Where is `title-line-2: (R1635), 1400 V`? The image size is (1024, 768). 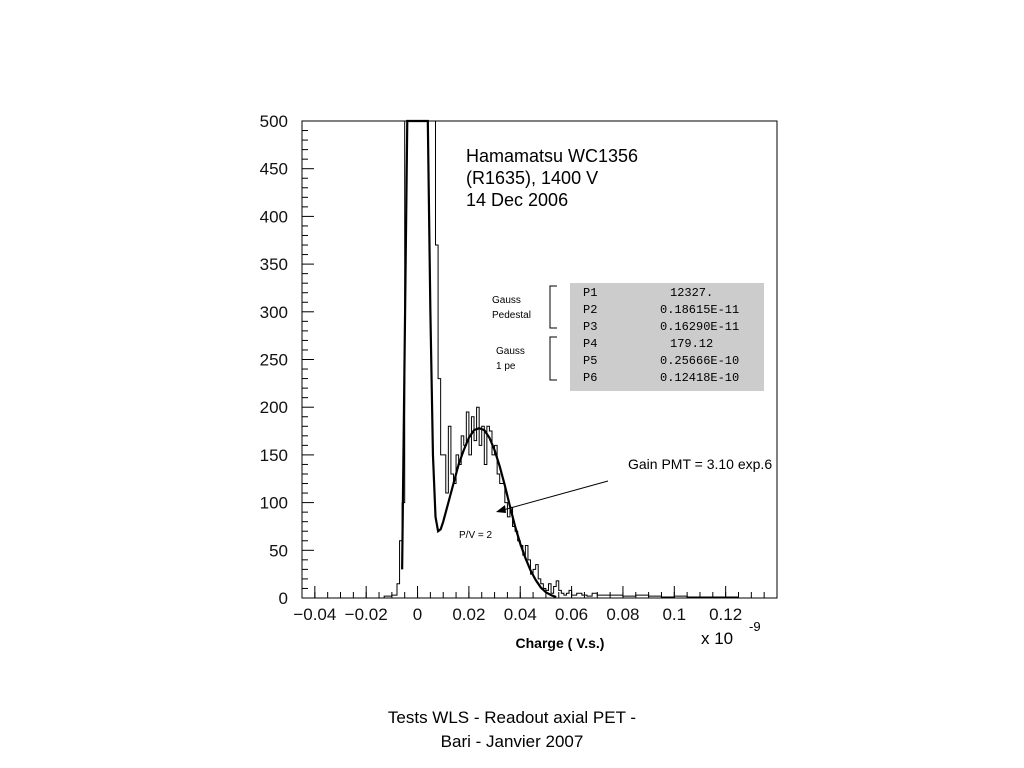
title-line-2: (R1635), 1400 V is located at coordinates (532, 178).